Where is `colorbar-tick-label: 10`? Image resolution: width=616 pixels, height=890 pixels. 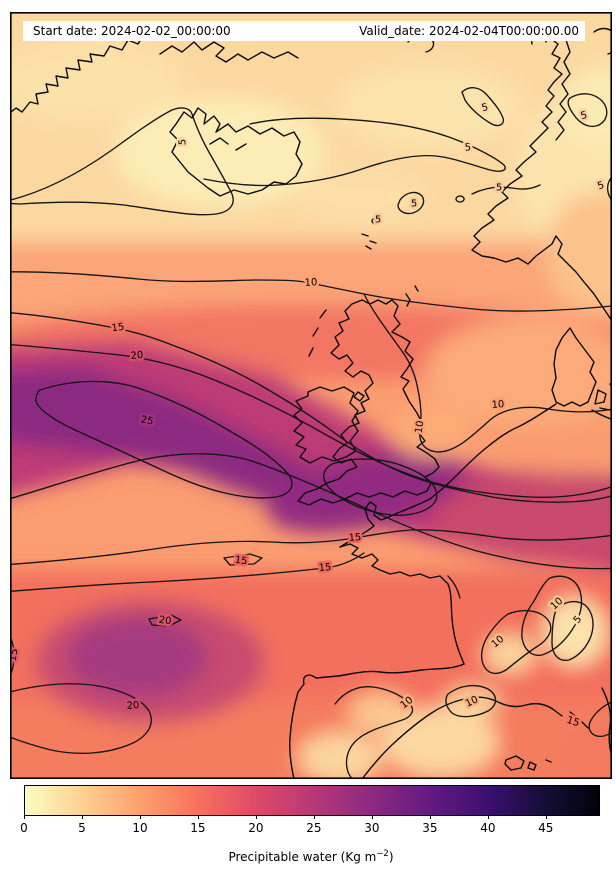
colorbar-tick-label: 10 is located at coordinates (140, 828).